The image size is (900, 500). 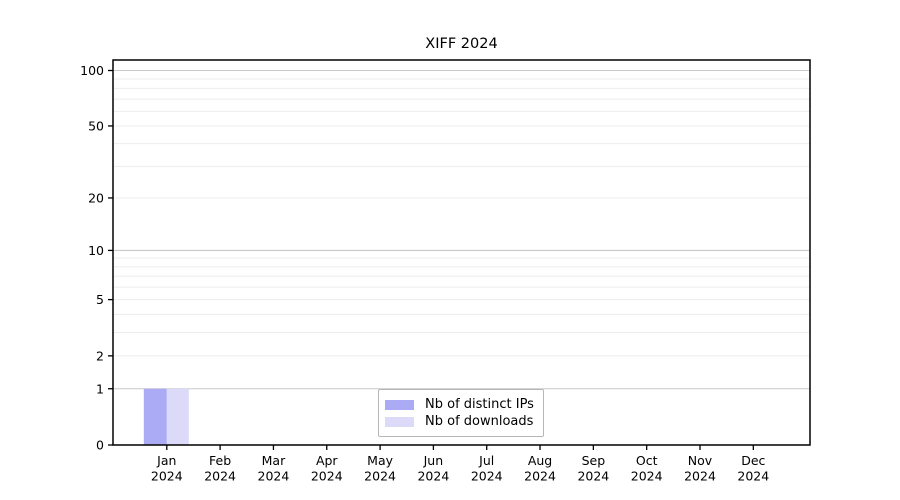 I want to click on chart-title: XIFF 2024, so click(x=461, y=44).